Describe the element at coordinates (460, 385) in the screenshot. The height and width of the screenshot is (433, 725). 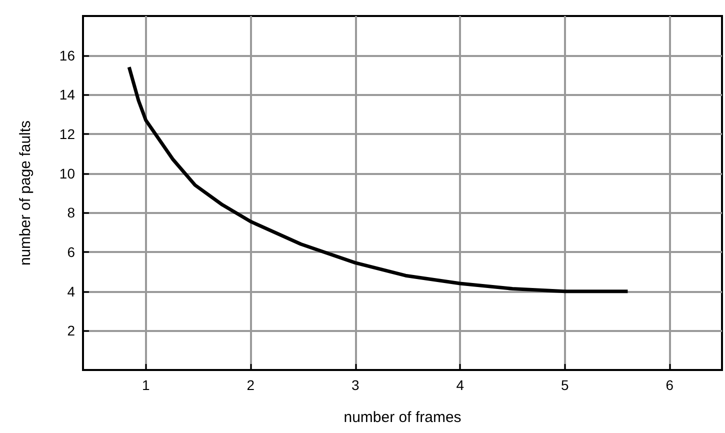
I see `x-tick-label: 4` at that location.